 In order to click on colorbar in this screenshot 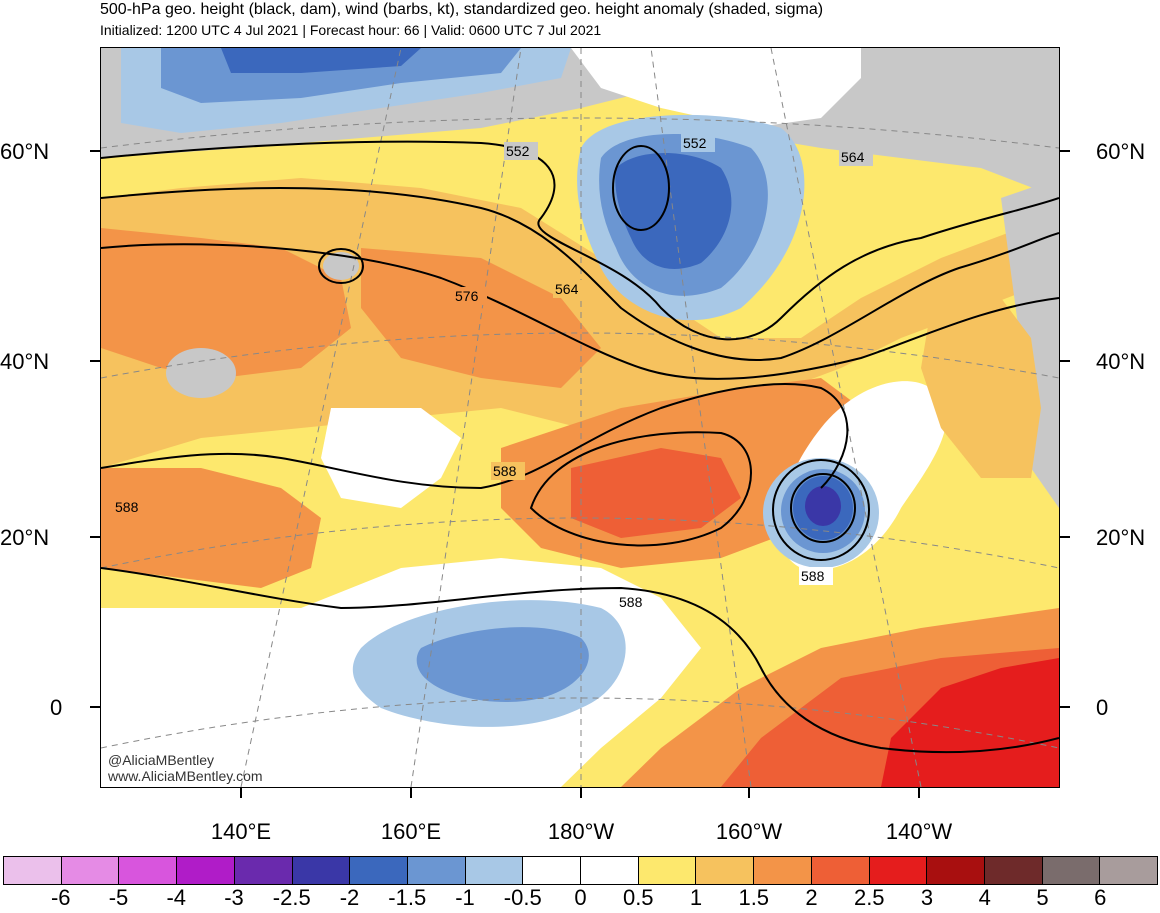, I will do `click(580, 870)`.